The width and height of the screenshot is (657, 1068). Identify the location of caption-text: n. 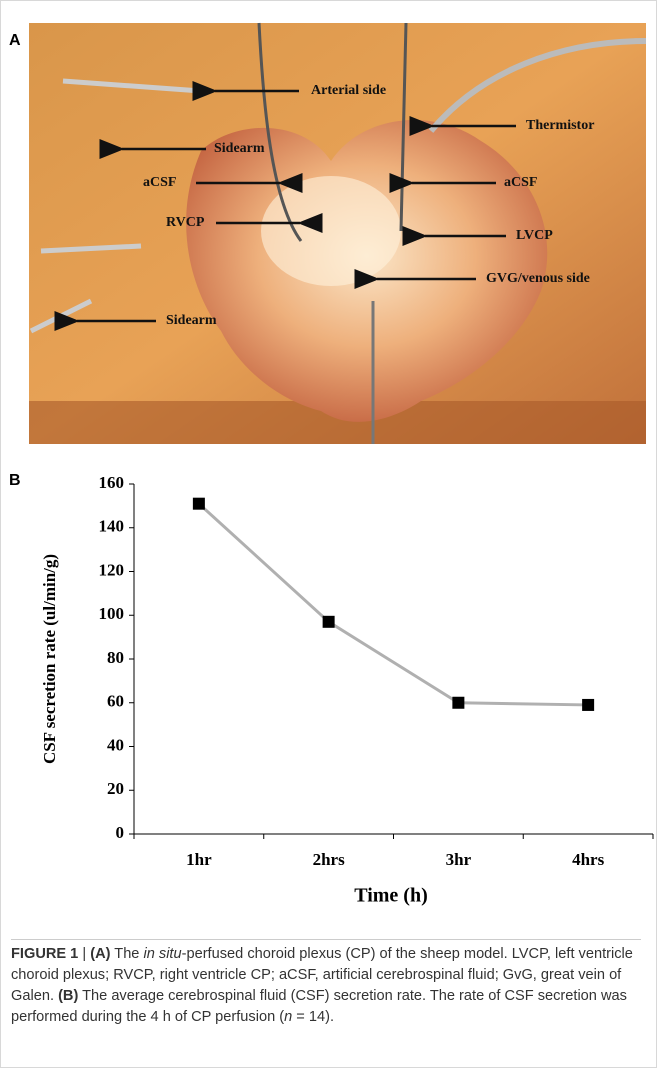
(288, 1017).